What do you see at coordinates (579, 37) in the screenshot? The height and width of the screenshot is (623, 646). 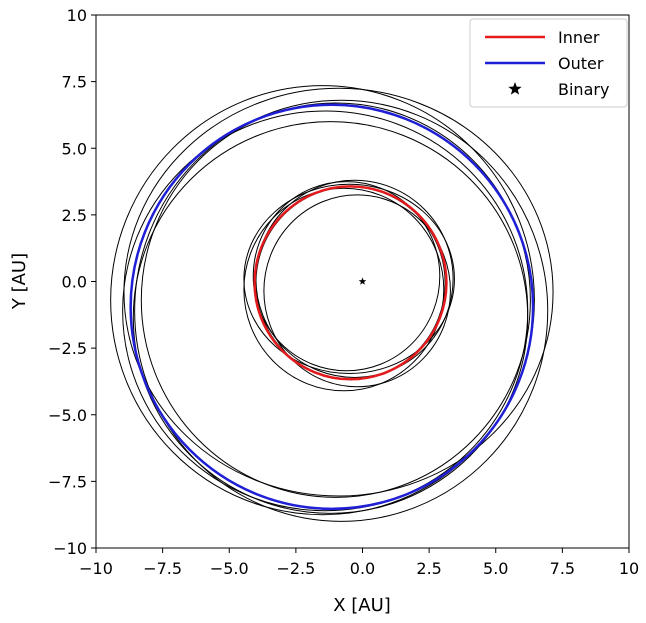 I see `legend-label-inner: Inner` at bounding box center [579, 37].